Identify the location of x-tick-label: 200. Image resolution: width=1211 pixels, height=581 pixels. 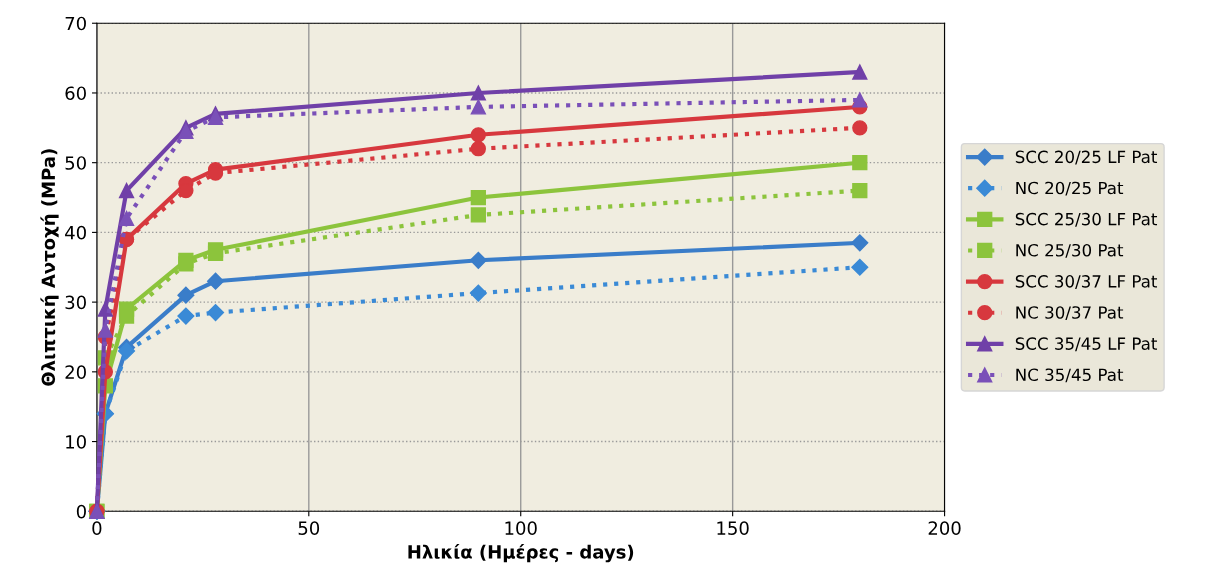
(944, 528).